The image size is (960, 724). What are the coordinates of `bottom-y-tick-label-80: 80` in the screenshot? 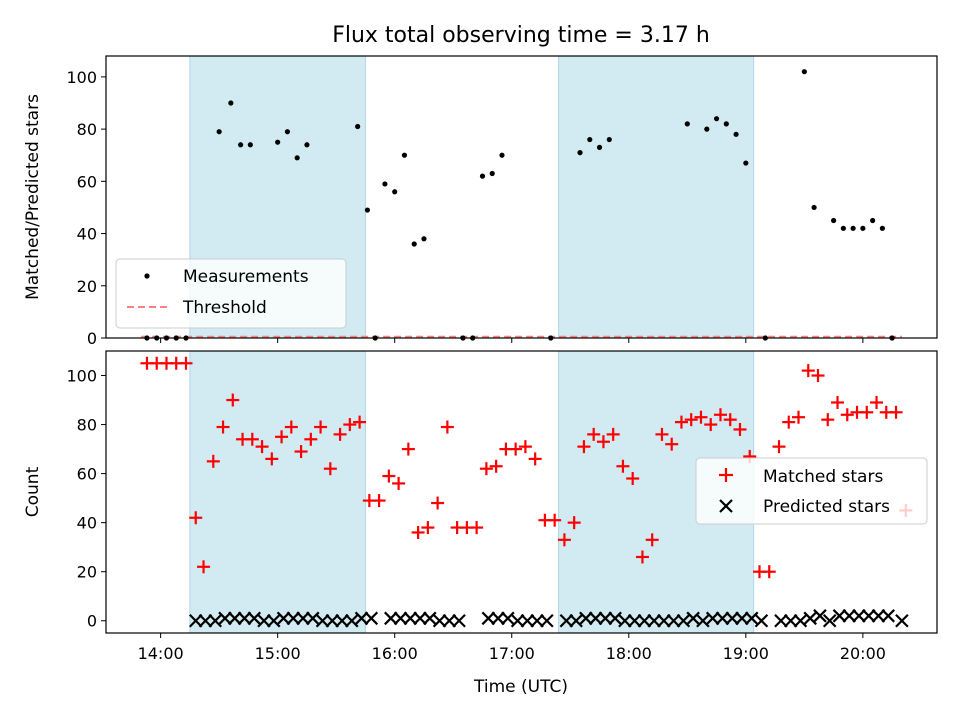 It's located at (87, 425).